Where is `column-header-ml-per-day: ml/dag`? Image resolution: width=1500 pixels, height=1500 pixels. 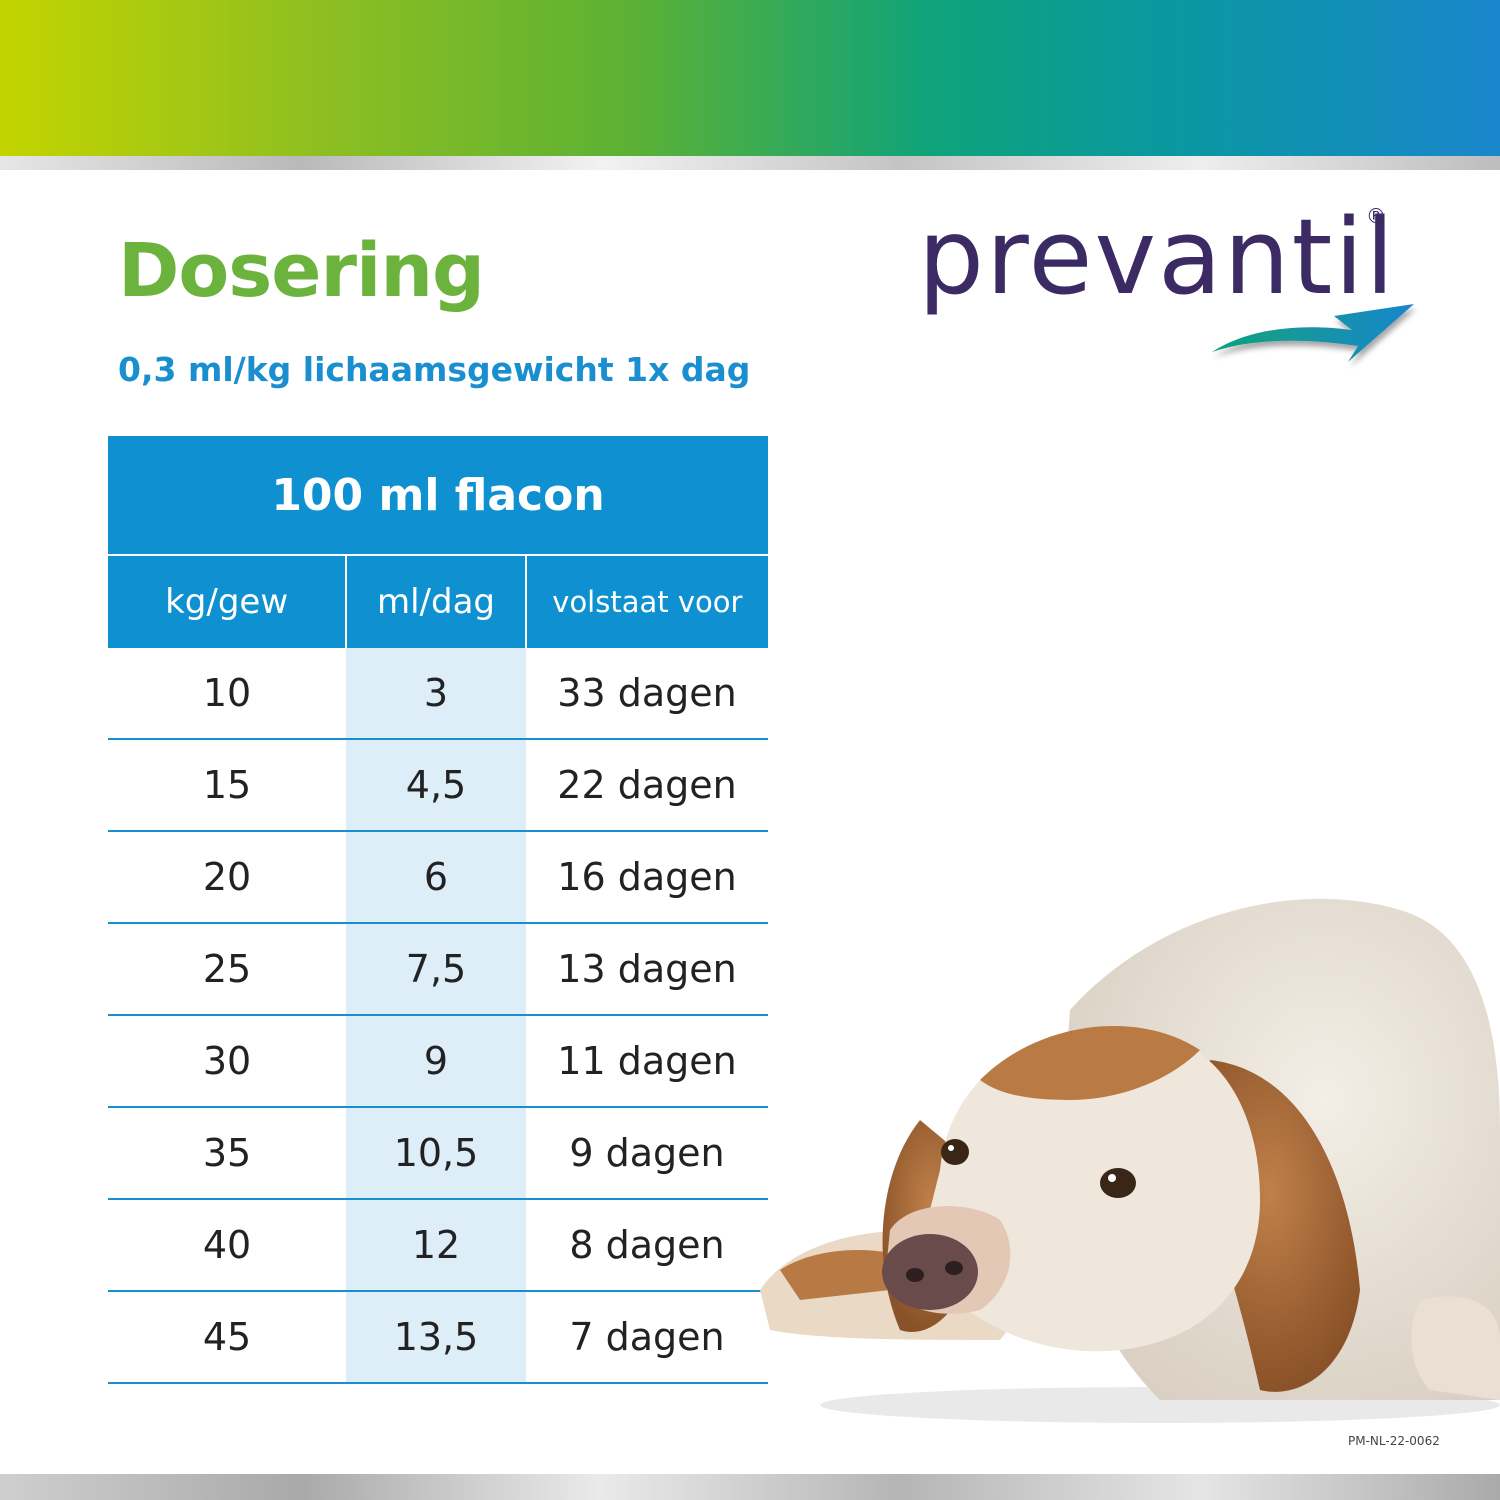 column-header-ml-per-day: ml/dag is located at coordinates (434, 602).